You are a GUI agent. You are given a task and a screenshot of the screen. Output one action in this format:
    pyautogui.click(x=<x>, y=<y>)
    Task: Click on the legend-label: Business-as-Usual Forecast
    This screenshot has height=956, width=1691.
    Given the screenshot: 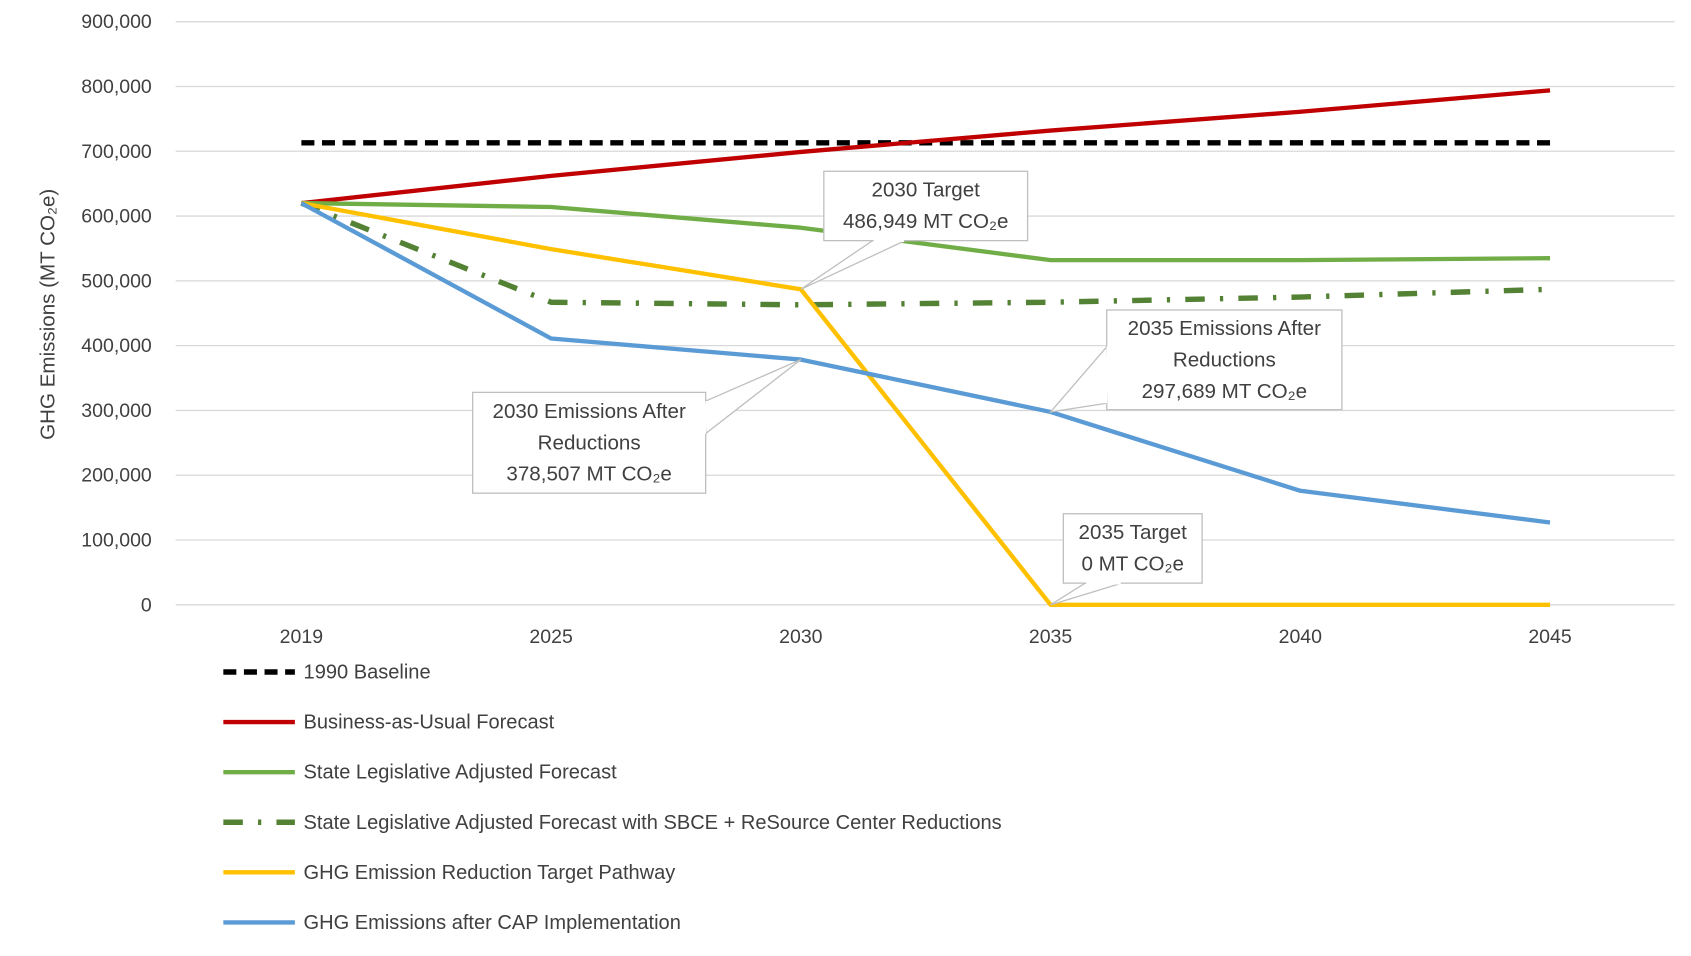 What is the action you would take?
    pyautogui.click(x=429, y=723)
    